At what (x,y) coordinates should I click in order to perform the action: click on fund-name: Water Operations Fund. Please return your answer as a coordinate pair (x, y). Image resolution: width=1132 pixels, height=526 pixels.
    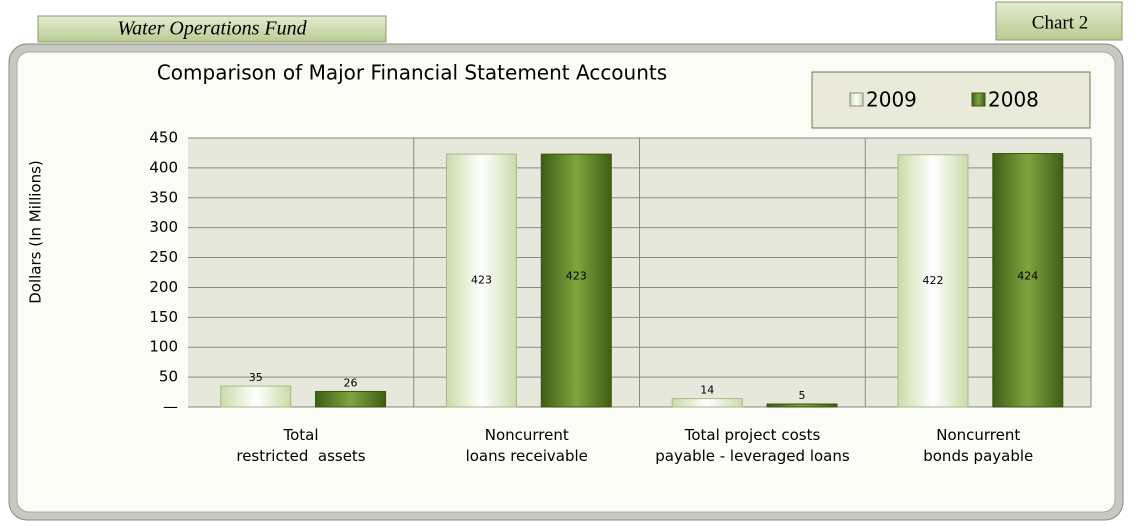
    Looking at the image, I should click on (212, 29).